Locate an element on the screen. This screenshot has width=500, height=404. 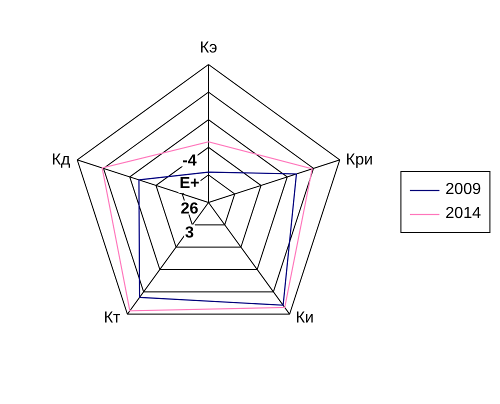
spoke-label: Кэ is located at coordinates (209, 48).